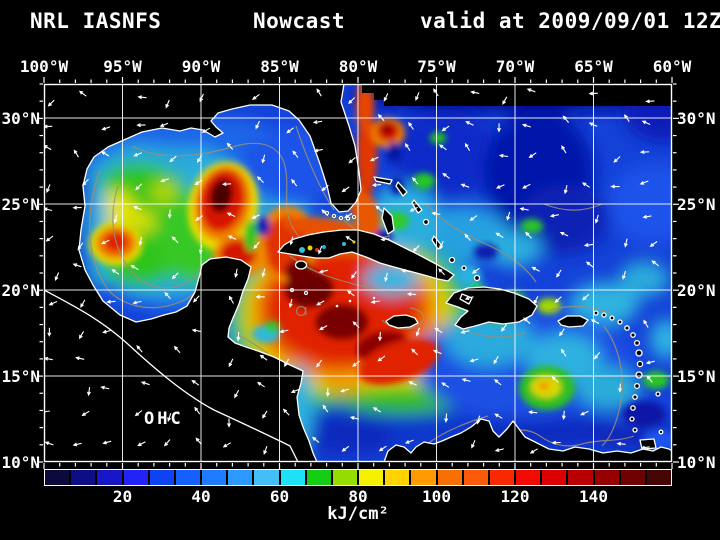 The height and width of the screenshot is (540, 720). What do you see at coordinates (402, 321) in the screenshot?
I see `land-jamaica` at bounding box center [402, 321].